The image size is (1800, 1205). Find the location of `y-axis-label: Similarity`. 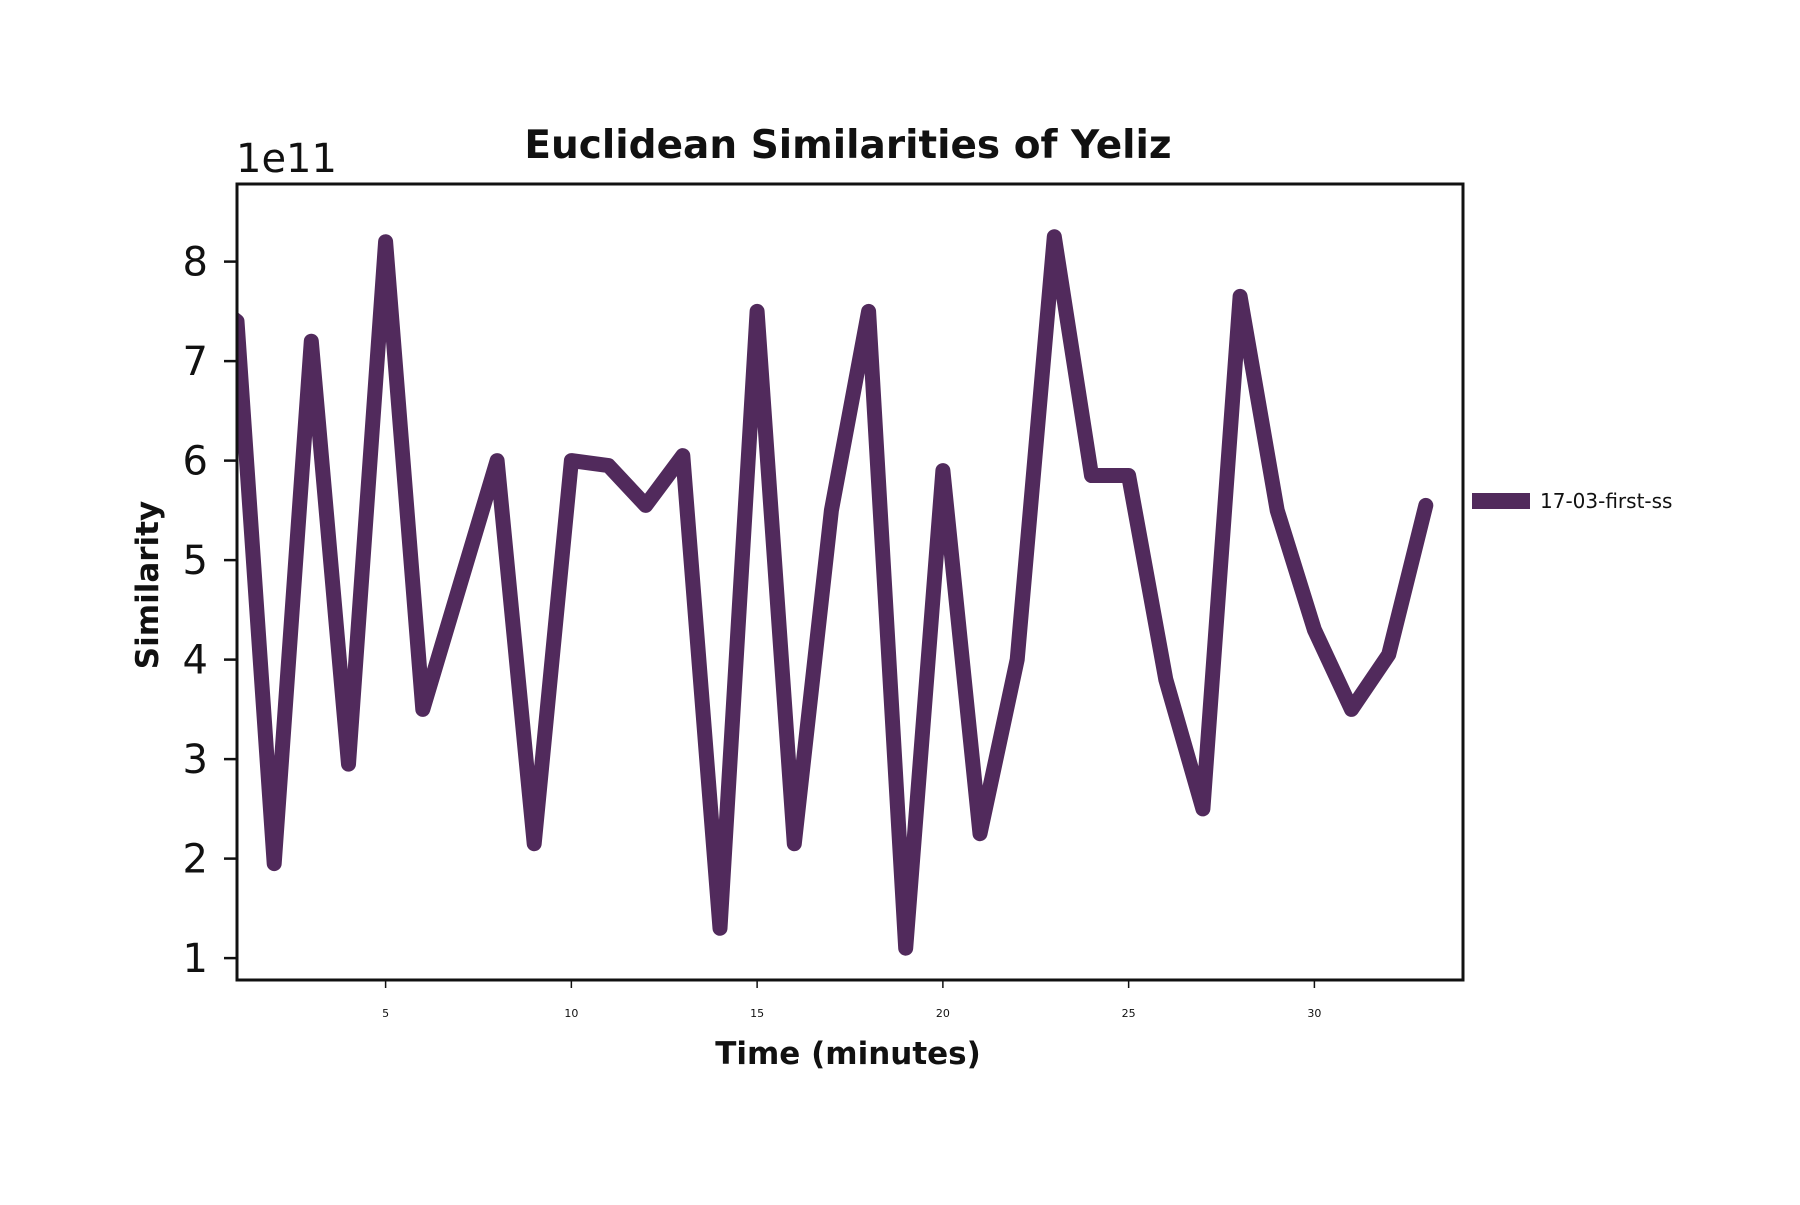

y-axis-label: Similarity is located at coordinates (148, 585).